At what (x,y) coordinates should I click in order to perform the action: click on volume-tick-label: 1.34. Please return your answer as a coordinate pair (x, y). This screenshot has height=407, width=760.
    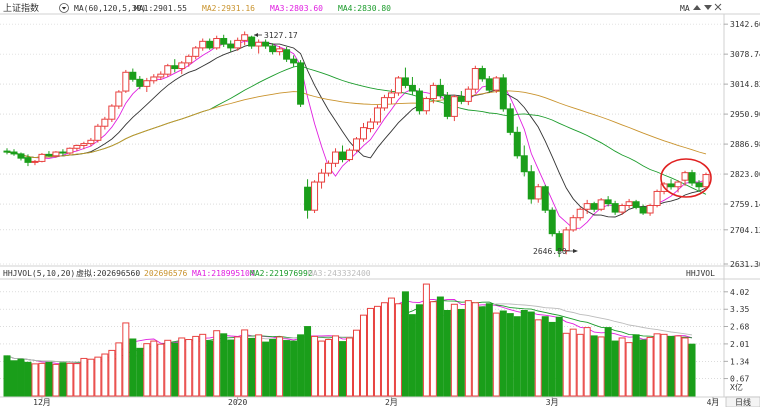
    Looking at the image, I should click on (739, 361).